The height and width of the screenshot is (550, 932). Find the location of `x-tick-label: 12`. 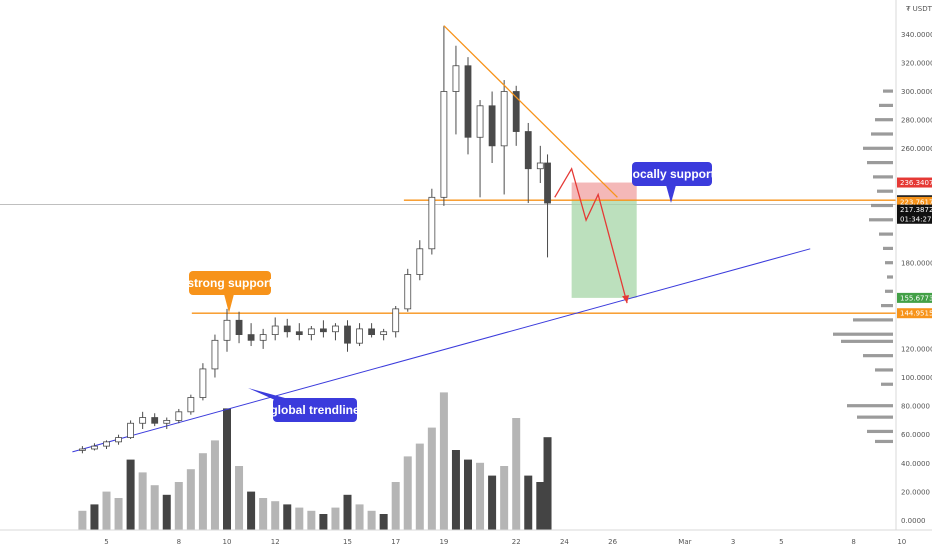

x-tick-label: 12 is located at coordinates (275, 542).